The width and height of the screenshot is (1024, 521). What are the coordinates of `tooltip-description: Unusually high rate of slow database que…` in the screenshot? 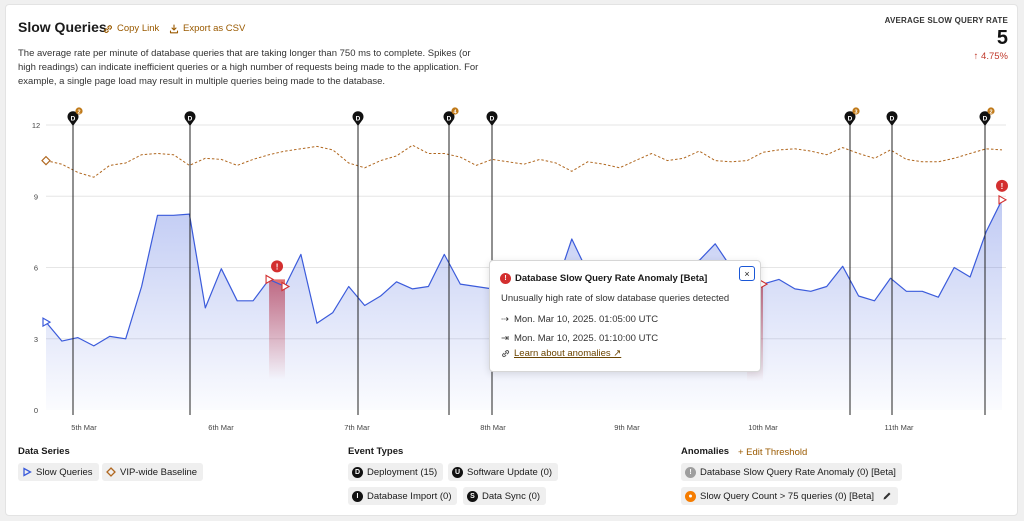 It's located at (615, 298).